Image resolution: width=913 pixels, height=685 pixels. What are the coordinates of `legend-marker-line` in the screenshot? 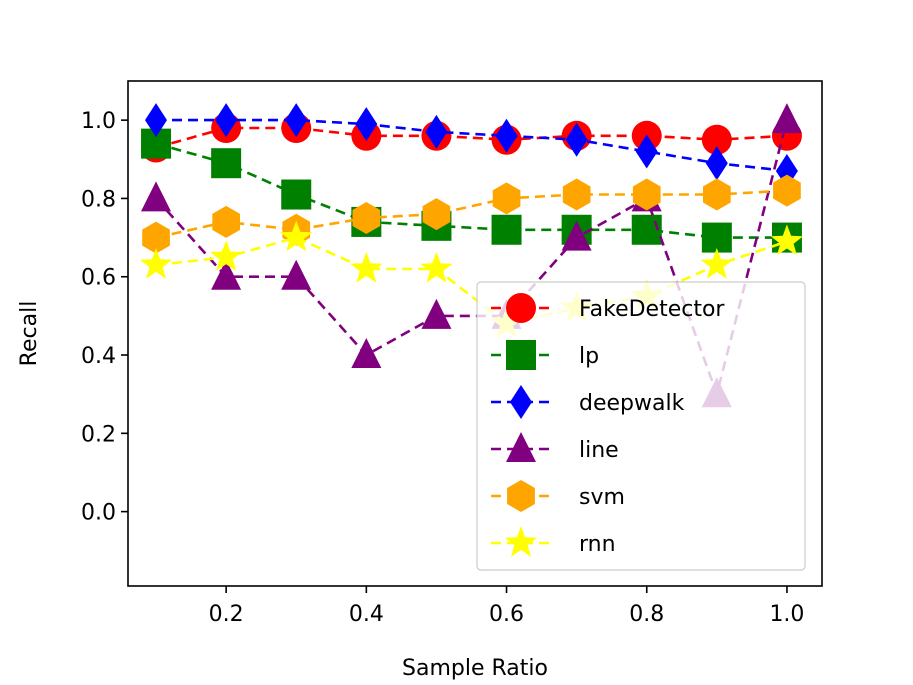 It's located at (521, 447).